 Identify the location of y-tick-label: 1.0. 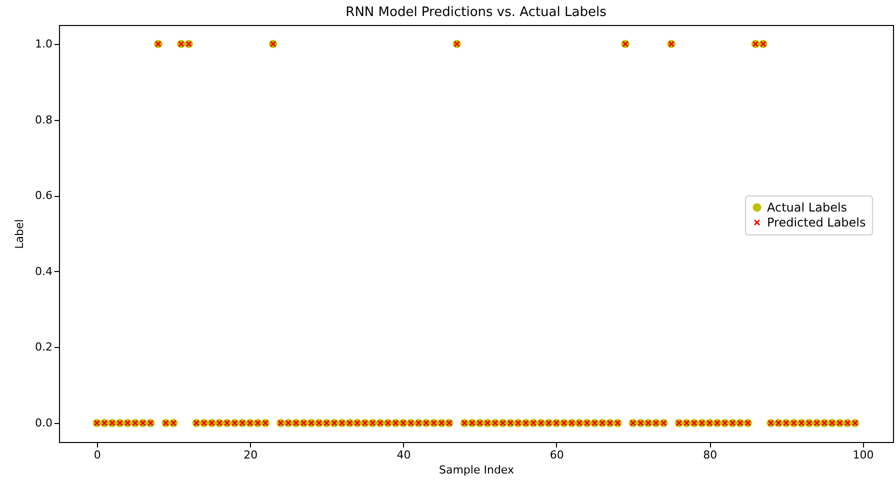
(43, 43).